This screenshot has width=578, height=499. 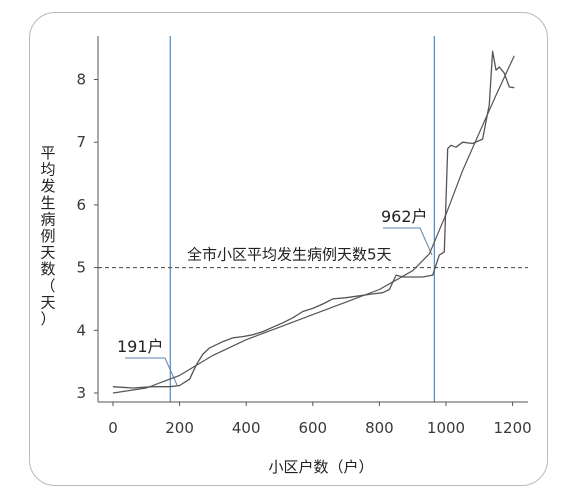 I want to click on callout-label-191: 191户, so click(x=140, y=346).